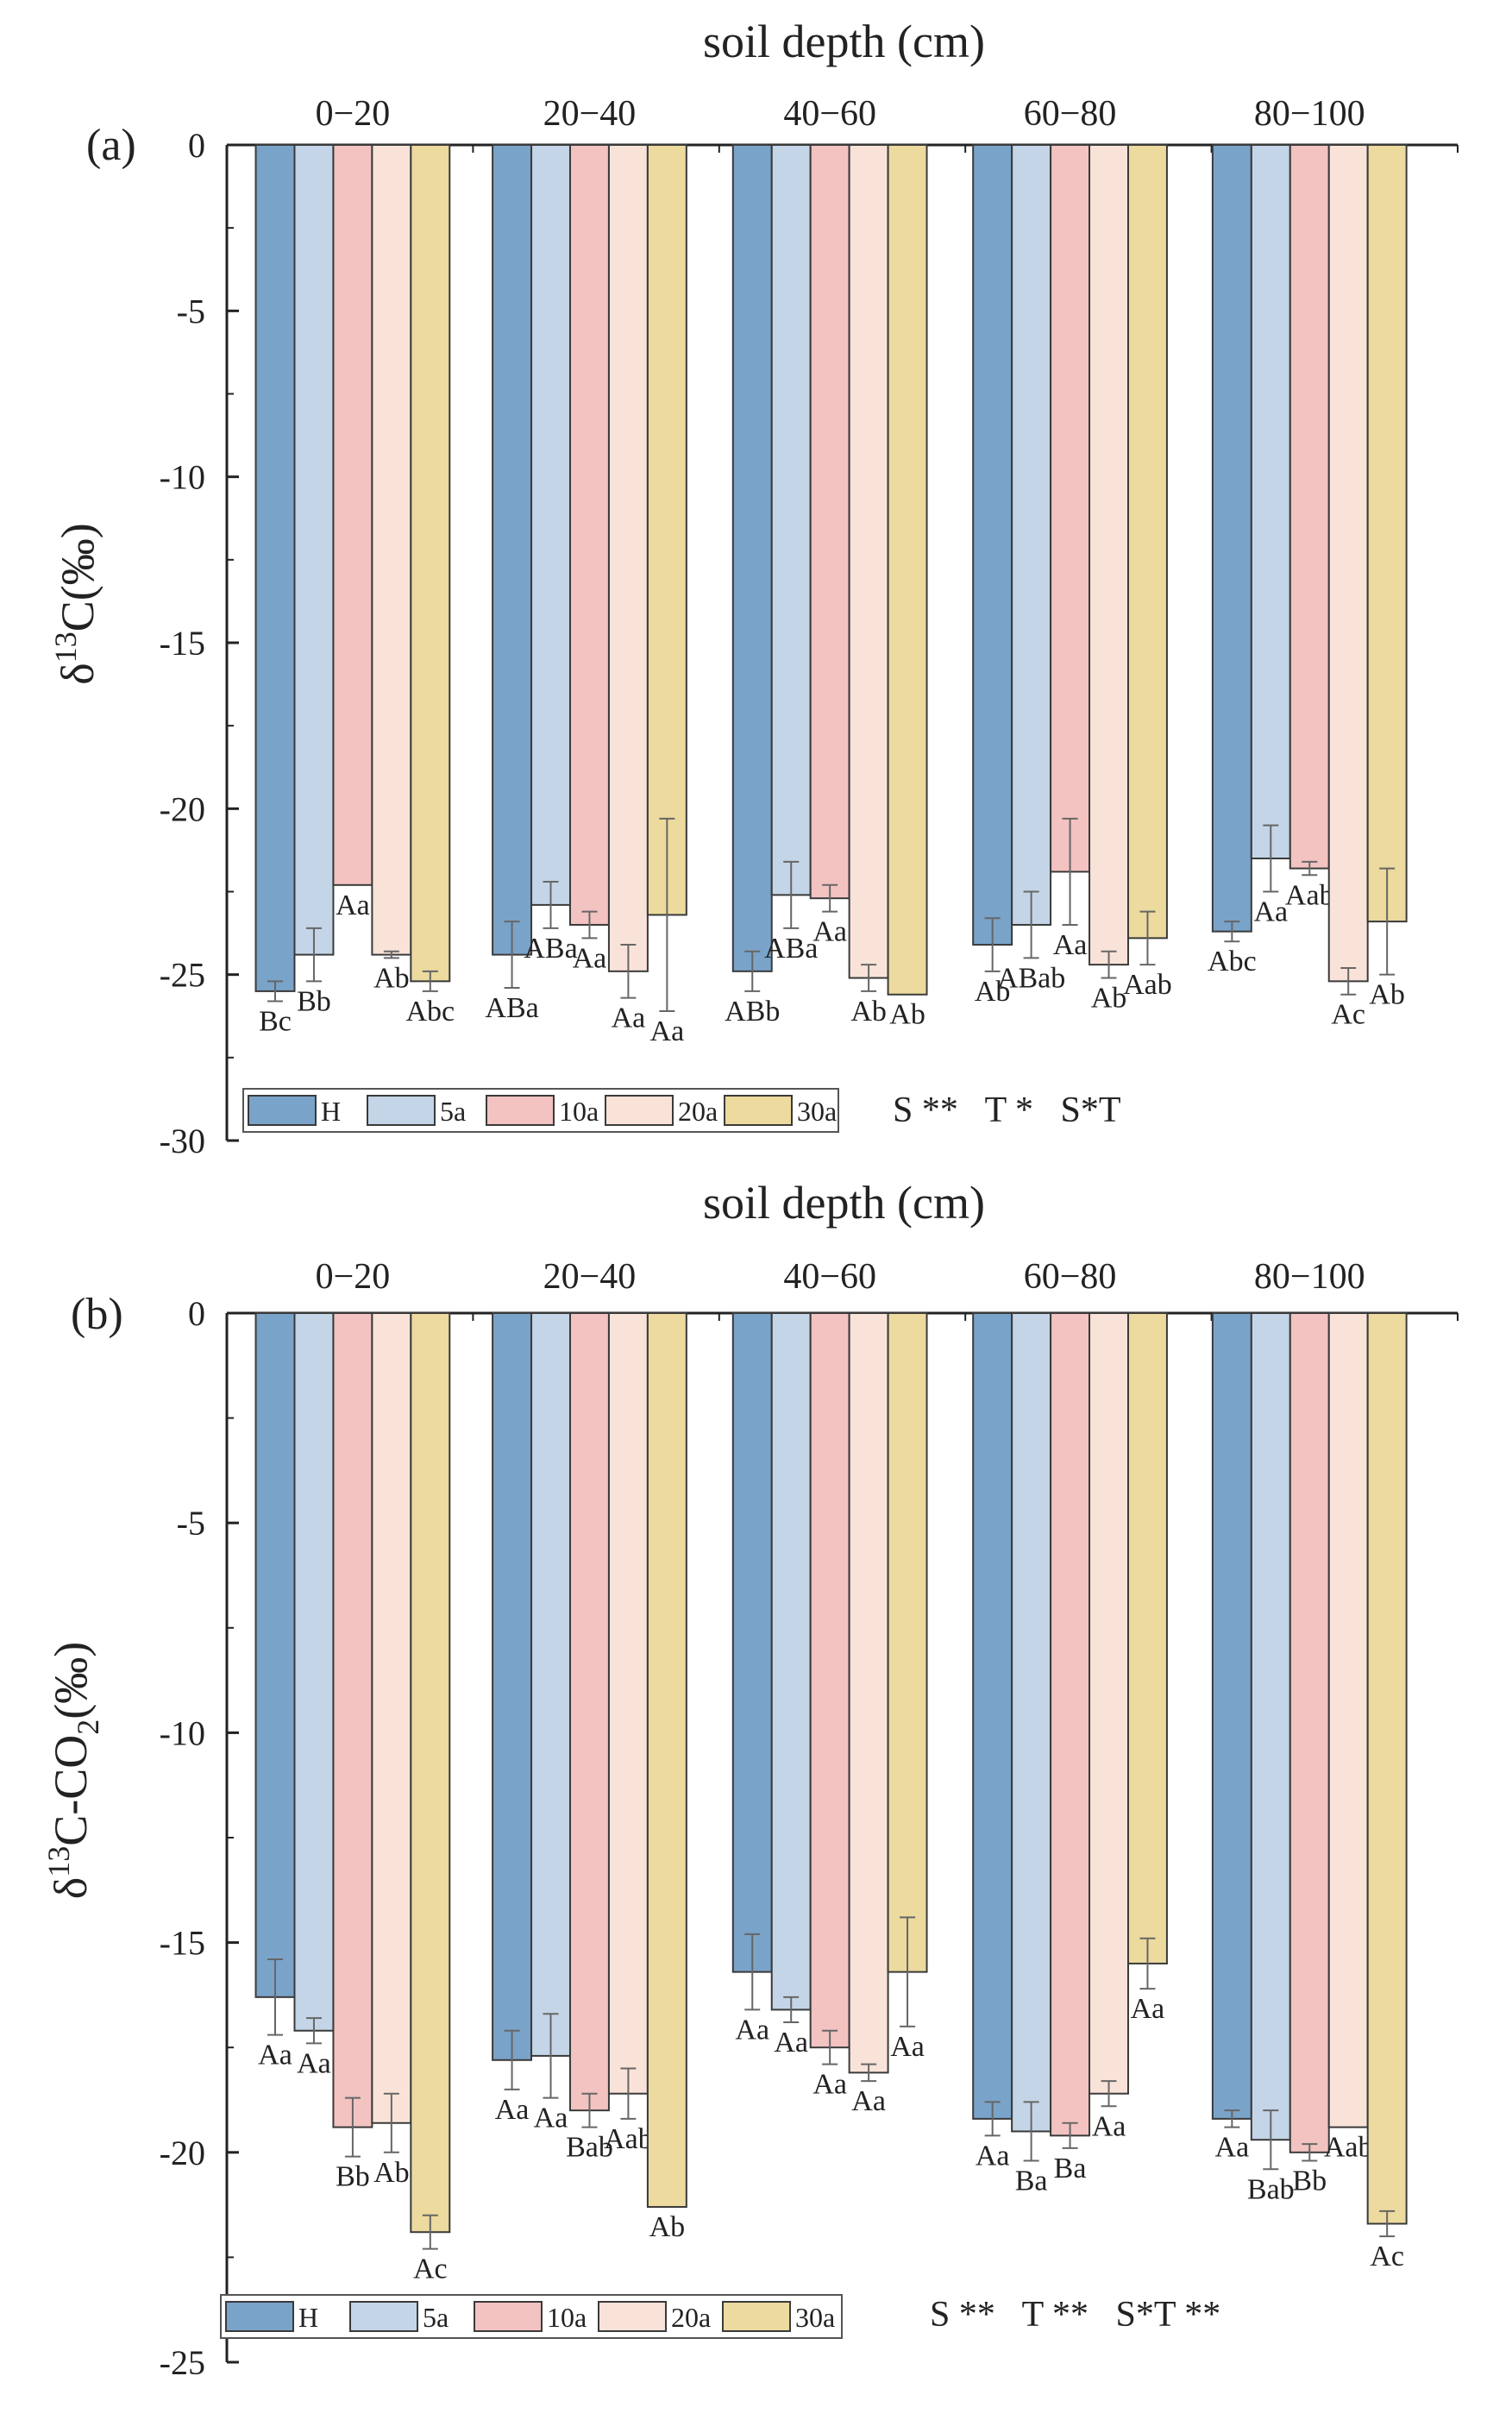  I want to click on legend-swatch-H, so click(282, 1111).